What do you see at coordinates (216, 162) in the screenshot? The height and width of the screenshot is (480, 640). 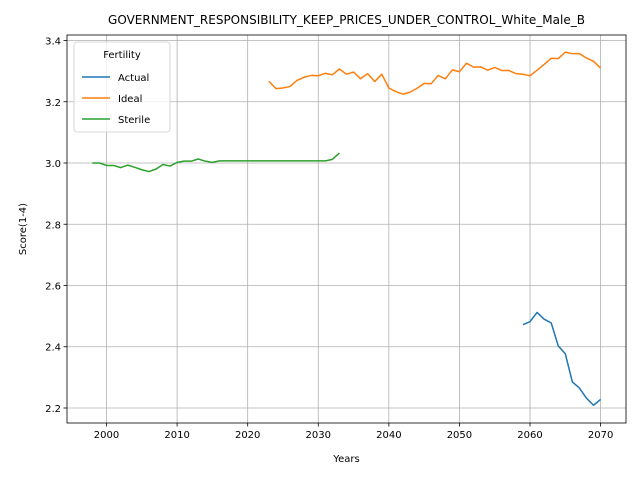 I see `series-line-sterile` at bounding box center [216, 162].